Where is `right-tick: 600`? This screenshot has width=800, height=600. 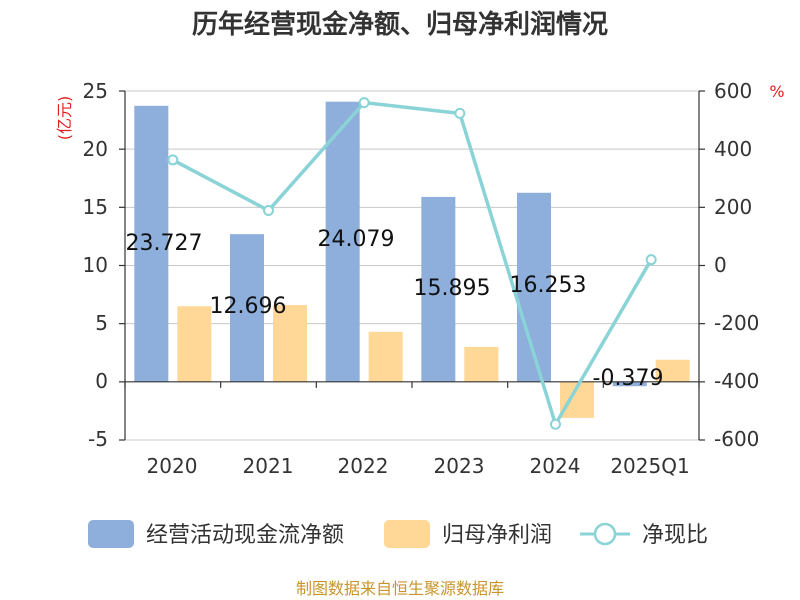
right-tick: 600 is located at coordinates (733, 91).